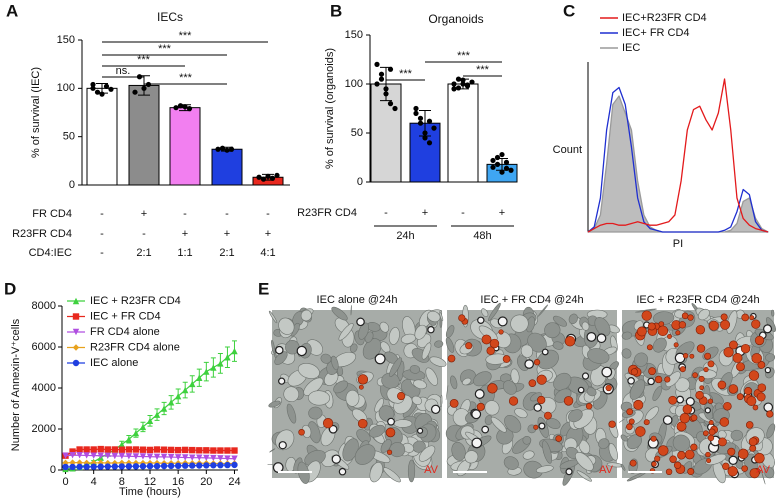 The width and height of the screenshot is (778, 502). What do you see at coordinates (464, 56) in the screenshot?
I see `significance-label: ***` at bounding box center [464, 56].